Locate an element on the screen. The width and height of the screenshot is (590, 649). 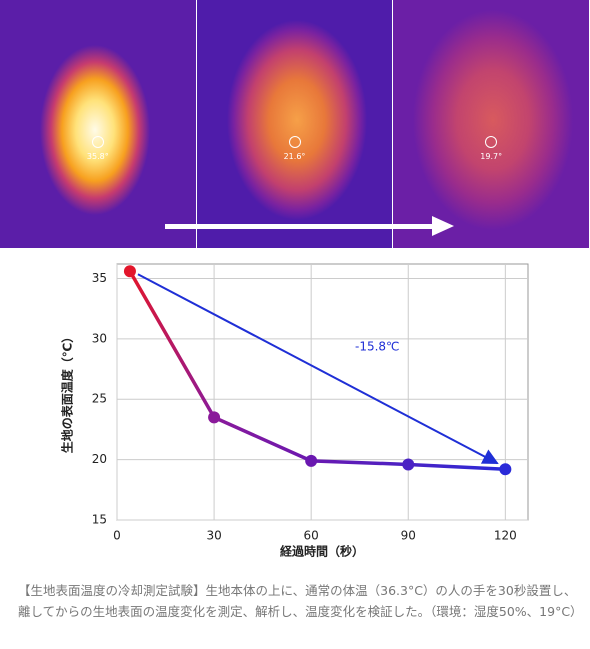
arrowhead is located at coordinates (443, 226).